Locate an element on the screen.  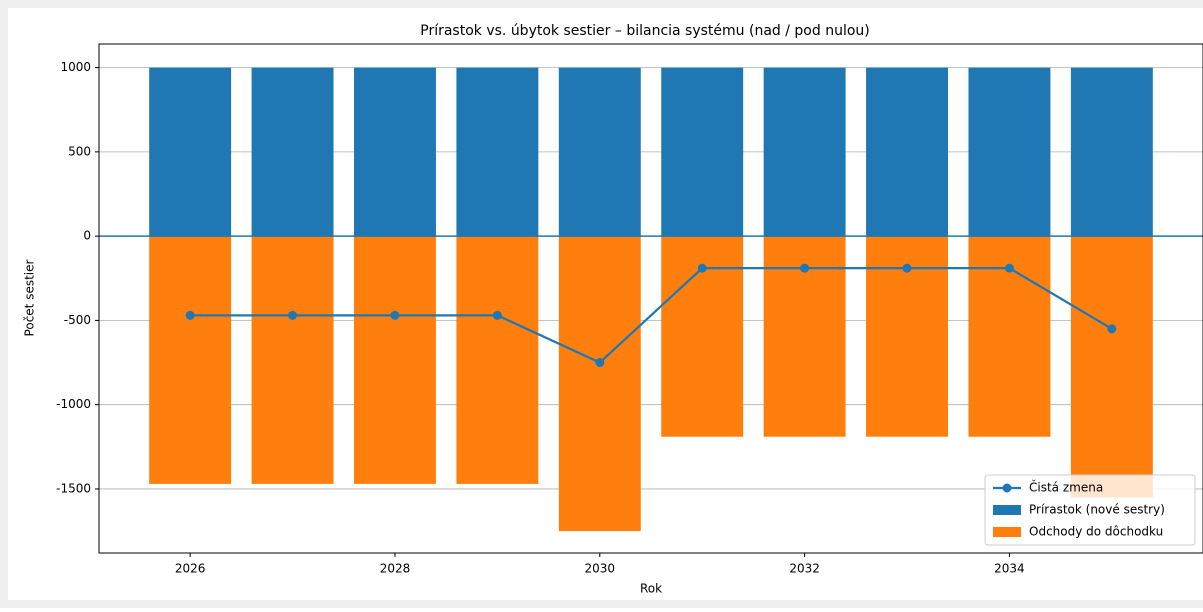
x-tick-label: 2034 is located at coordinates (1009, 569).